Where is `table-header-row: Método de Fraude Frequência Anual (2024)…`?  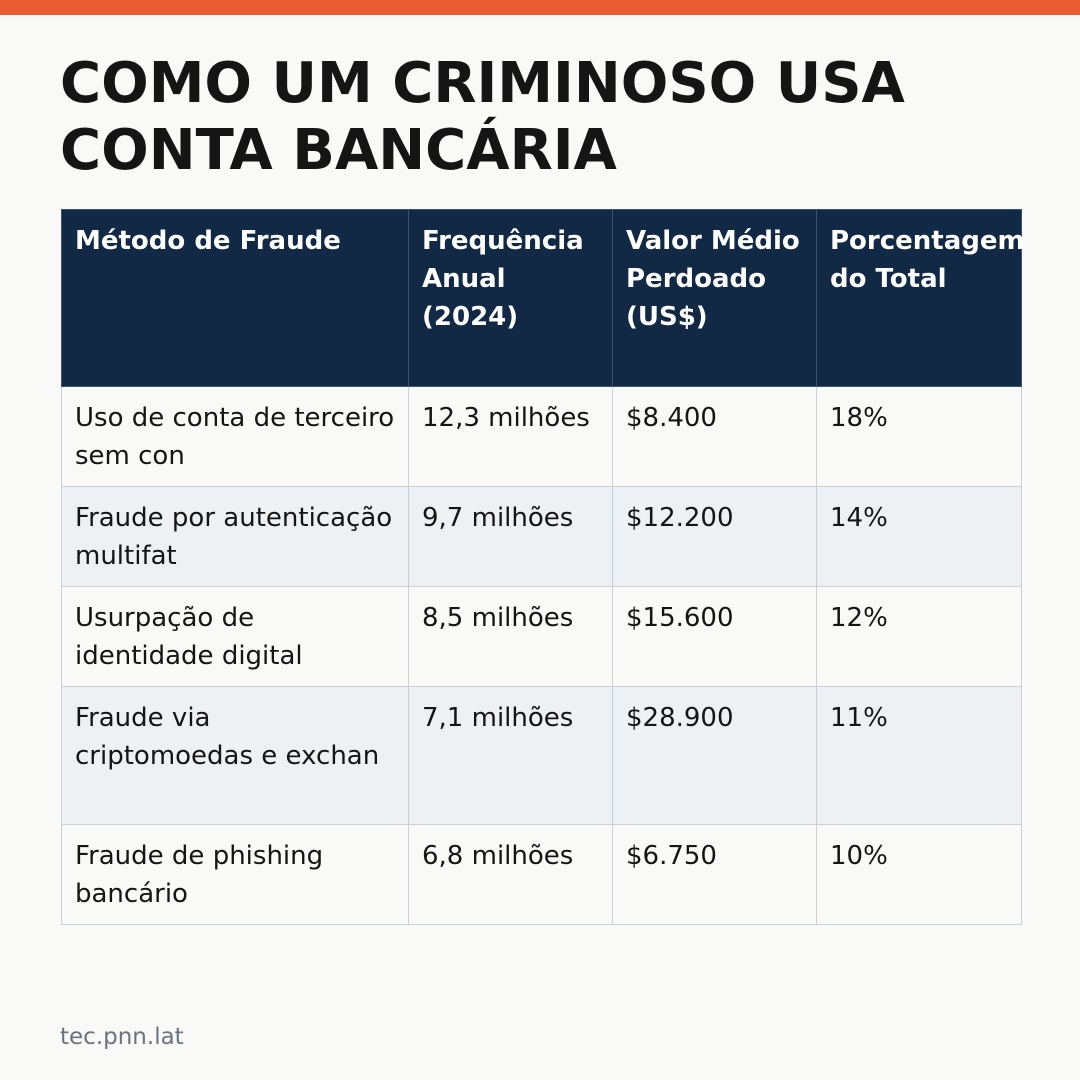
table-header-row: Método de Fraude Frequência Anual (2024)… is located at coordinates (543, 298).